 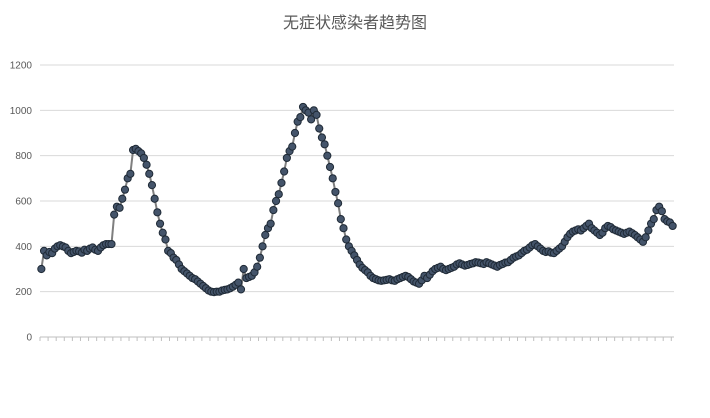 I want to click on y-tick-label: 800, so click(x=23, y=156).